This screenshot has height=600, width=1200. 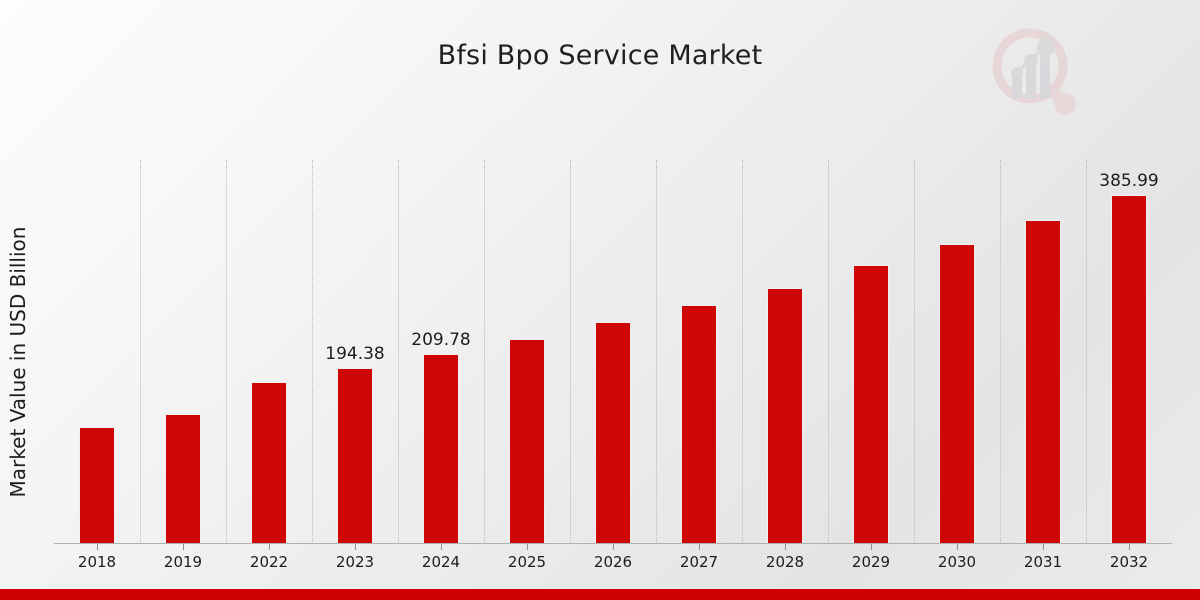 I want to click on bar-2027, so click(x=699, y=424).